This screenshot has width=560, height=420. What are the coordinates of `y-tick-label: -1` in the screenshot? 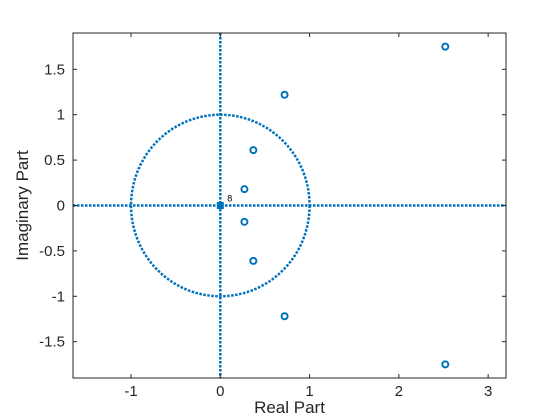 It's located at (58, 296).